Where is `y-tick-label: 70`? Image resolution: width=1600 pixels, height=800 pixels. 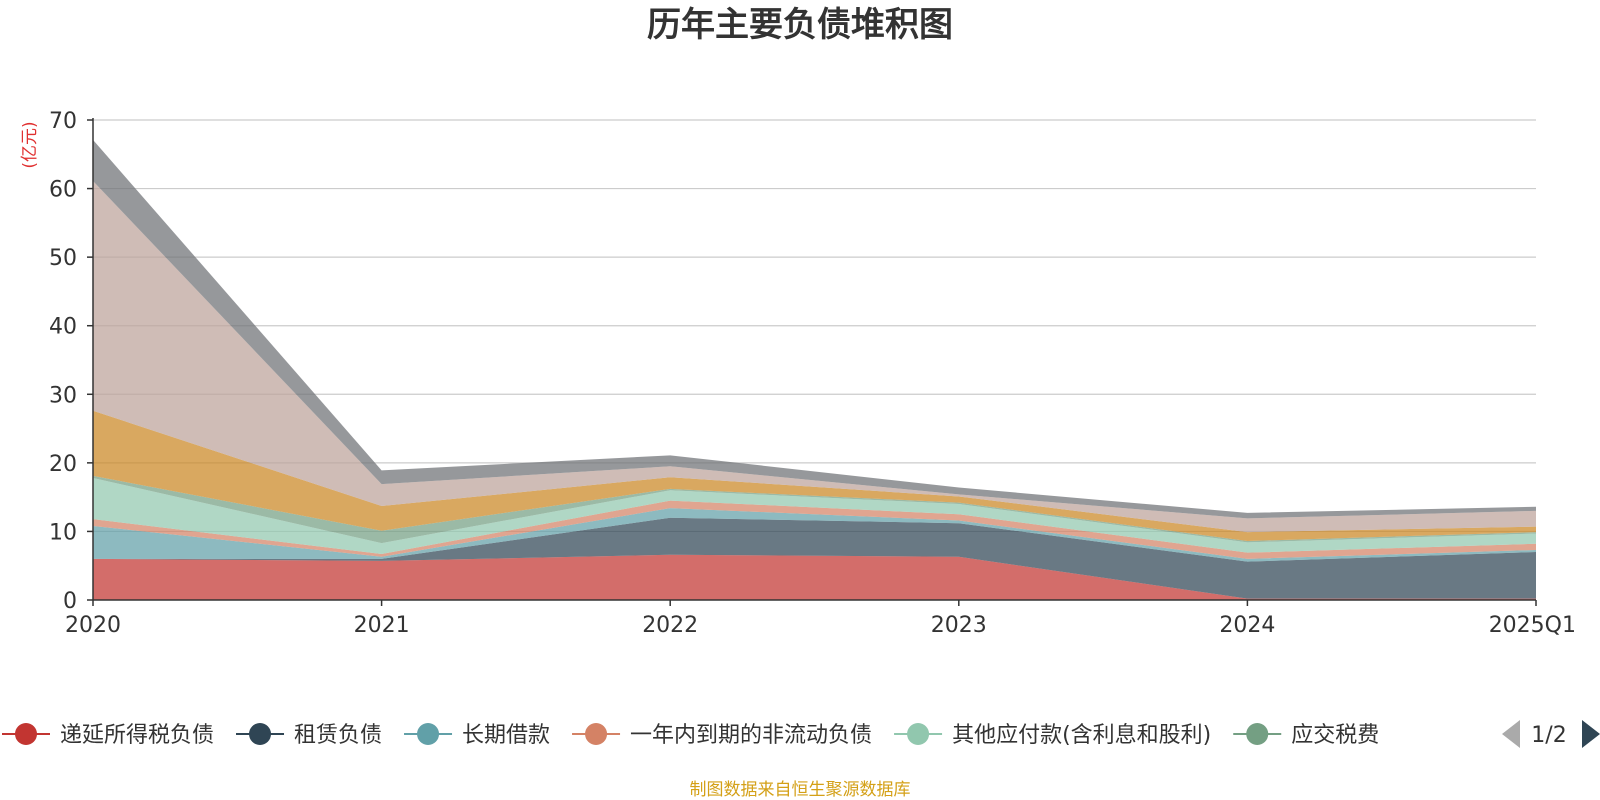 y-tick-label: 70 is located at coordinates (63, 121).